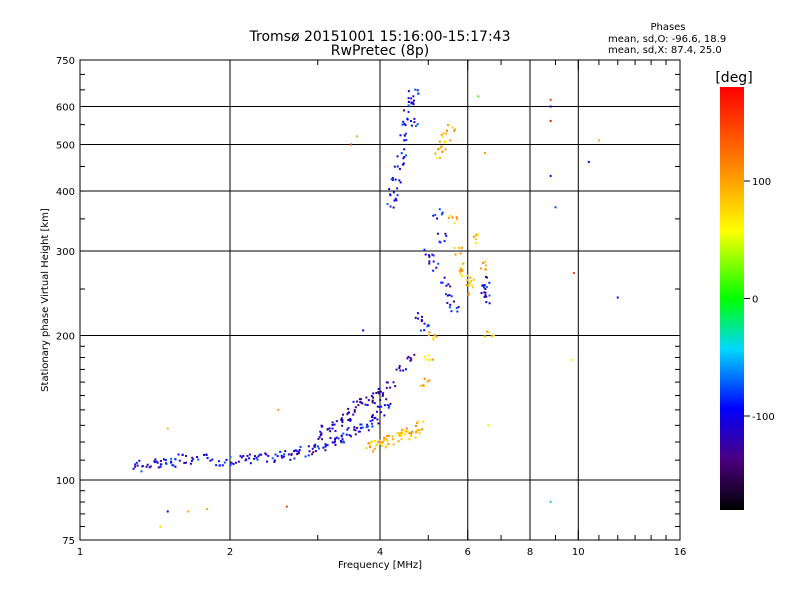 Image resolution: width=800 pixels, height=600 pixels. Describe the element at coordinates (380, 37) in the screenshot. I see `chart-title: Tromsø 20151001 15:16:00-15:17:43` at that location.